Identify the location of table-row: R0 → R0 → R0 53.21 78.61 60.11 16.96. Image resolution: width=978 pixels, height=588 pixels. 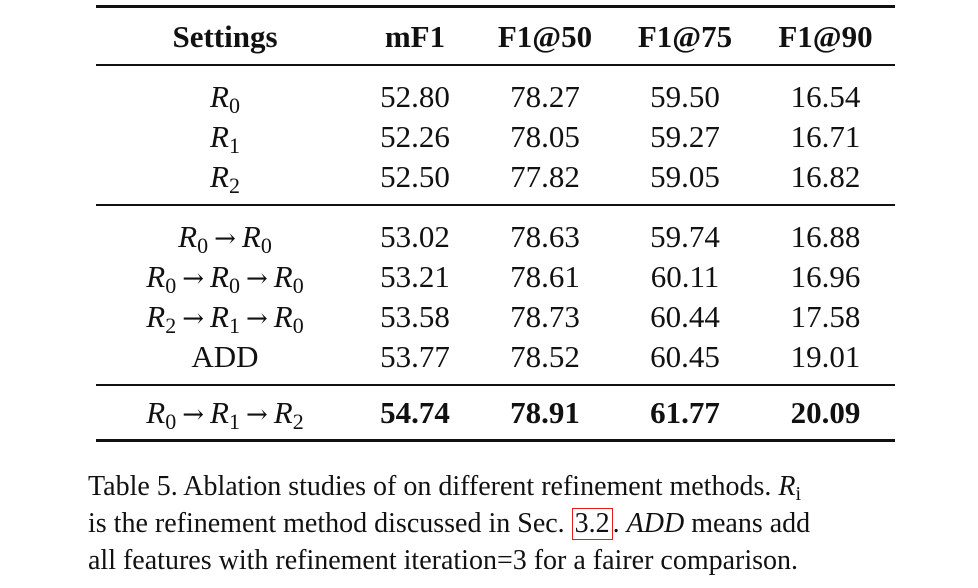
(495, 276).